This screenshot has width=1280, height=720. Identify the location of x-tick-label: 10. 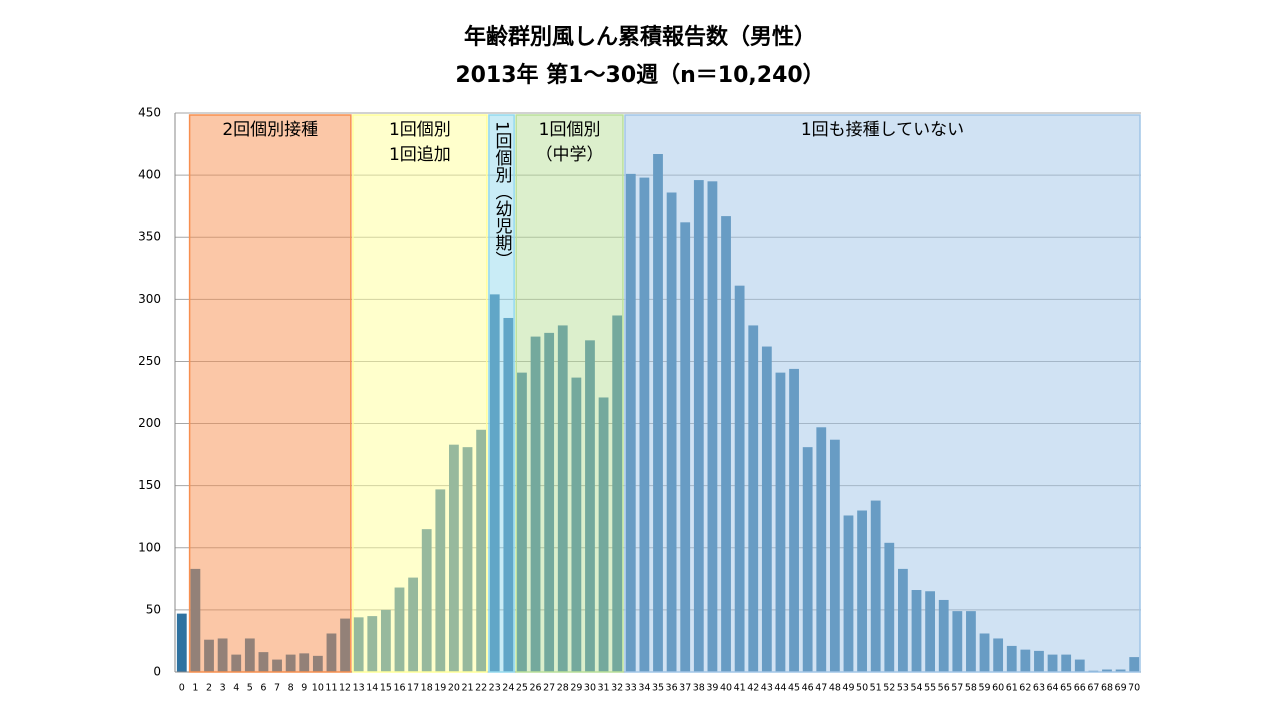
(318, 688).